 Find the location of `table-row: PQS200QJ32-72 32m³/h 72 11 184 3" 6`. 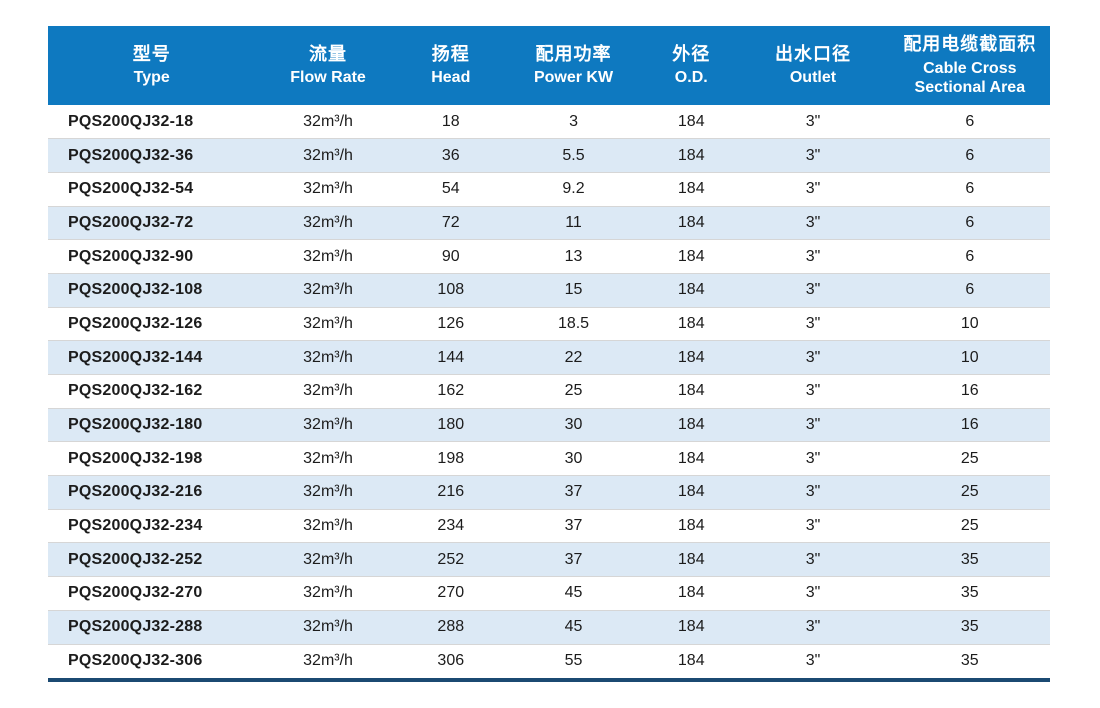

table-row: PQS200QJ32-72 32m³/h 72 11 184 3" 6 is located at coordinates (549, 222).